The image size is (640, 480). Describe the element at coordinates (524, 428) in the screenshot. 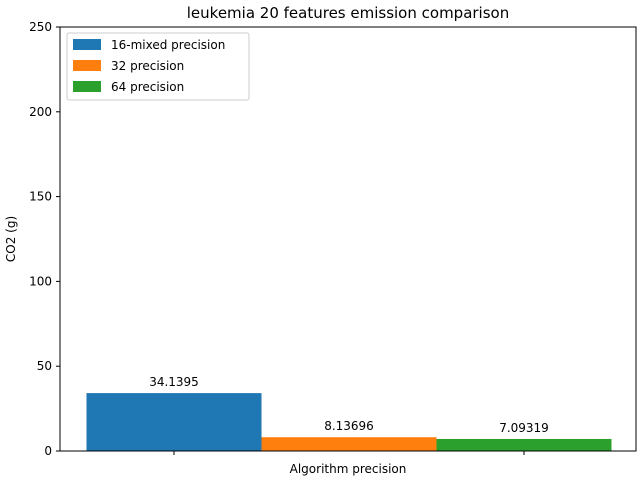

I see `bar-data-label: 7.09319` at that location.